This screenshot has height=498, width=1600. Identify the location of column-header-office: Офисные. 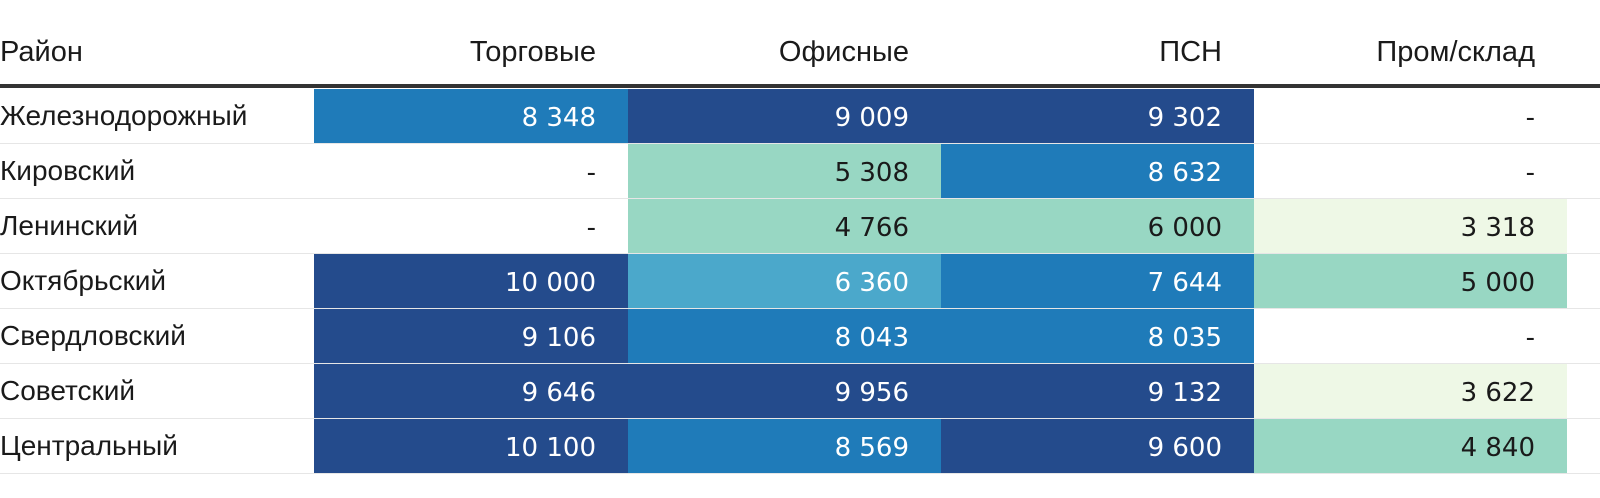
(843, 52).